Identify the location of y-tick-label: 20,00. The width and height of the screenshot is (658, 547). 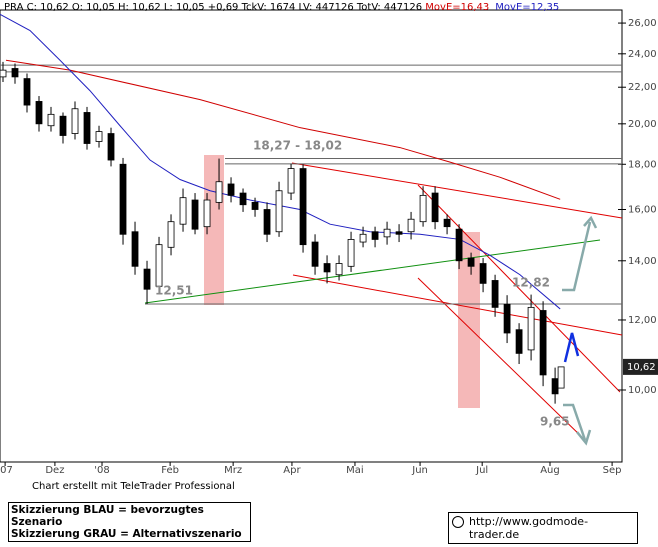
(642, 124).